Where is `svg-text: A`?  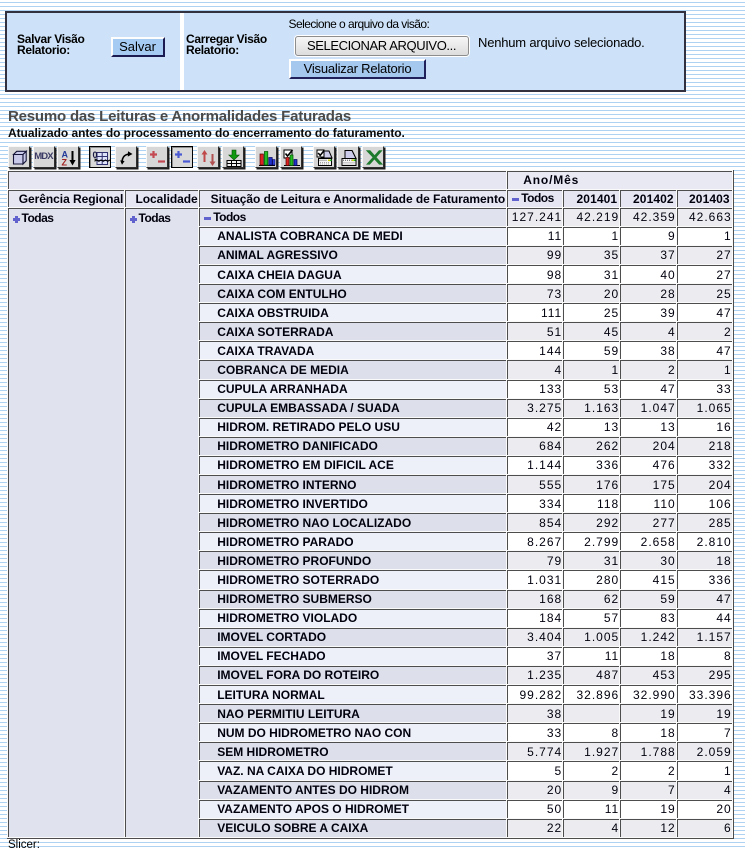
svg-text: A is located at coordinates (64, 155).